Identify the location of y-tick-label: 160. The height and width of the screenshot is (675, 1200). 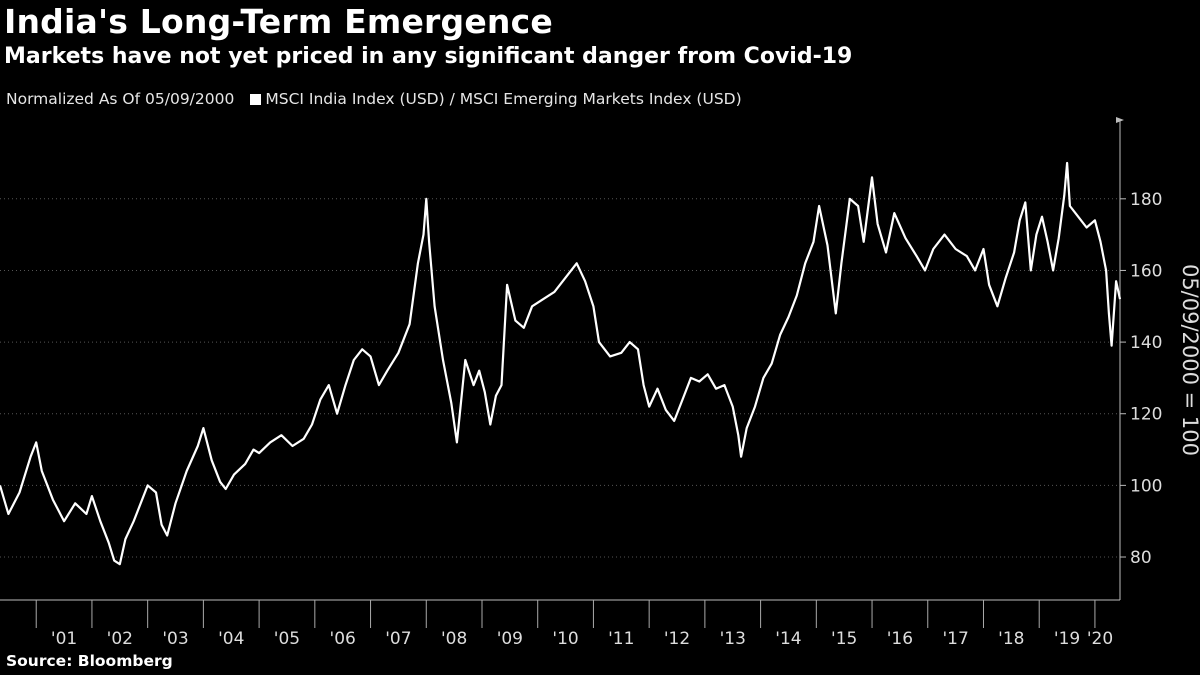
(1146, 271).